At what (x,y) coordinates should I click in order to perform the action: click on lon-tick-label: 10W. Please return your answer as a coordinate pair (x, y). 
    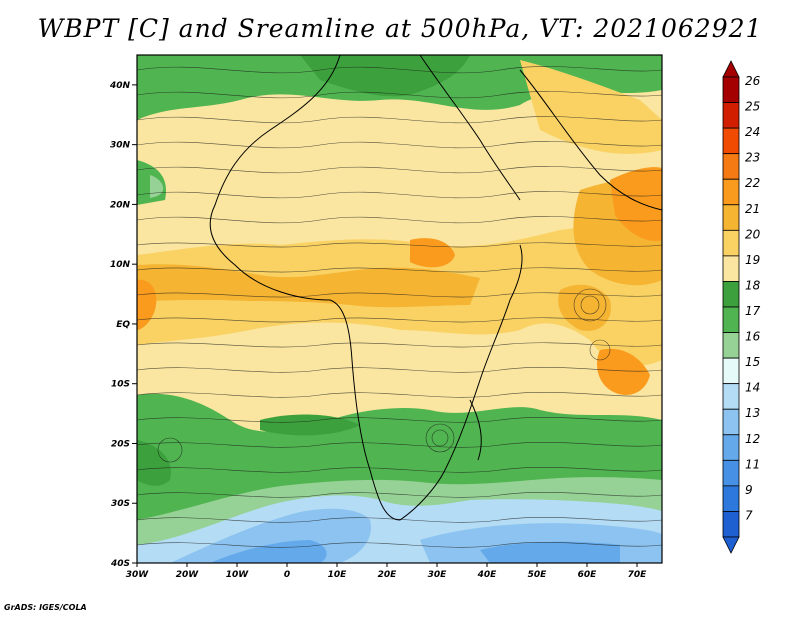
    Looking at the image, I should click on (238, 575).